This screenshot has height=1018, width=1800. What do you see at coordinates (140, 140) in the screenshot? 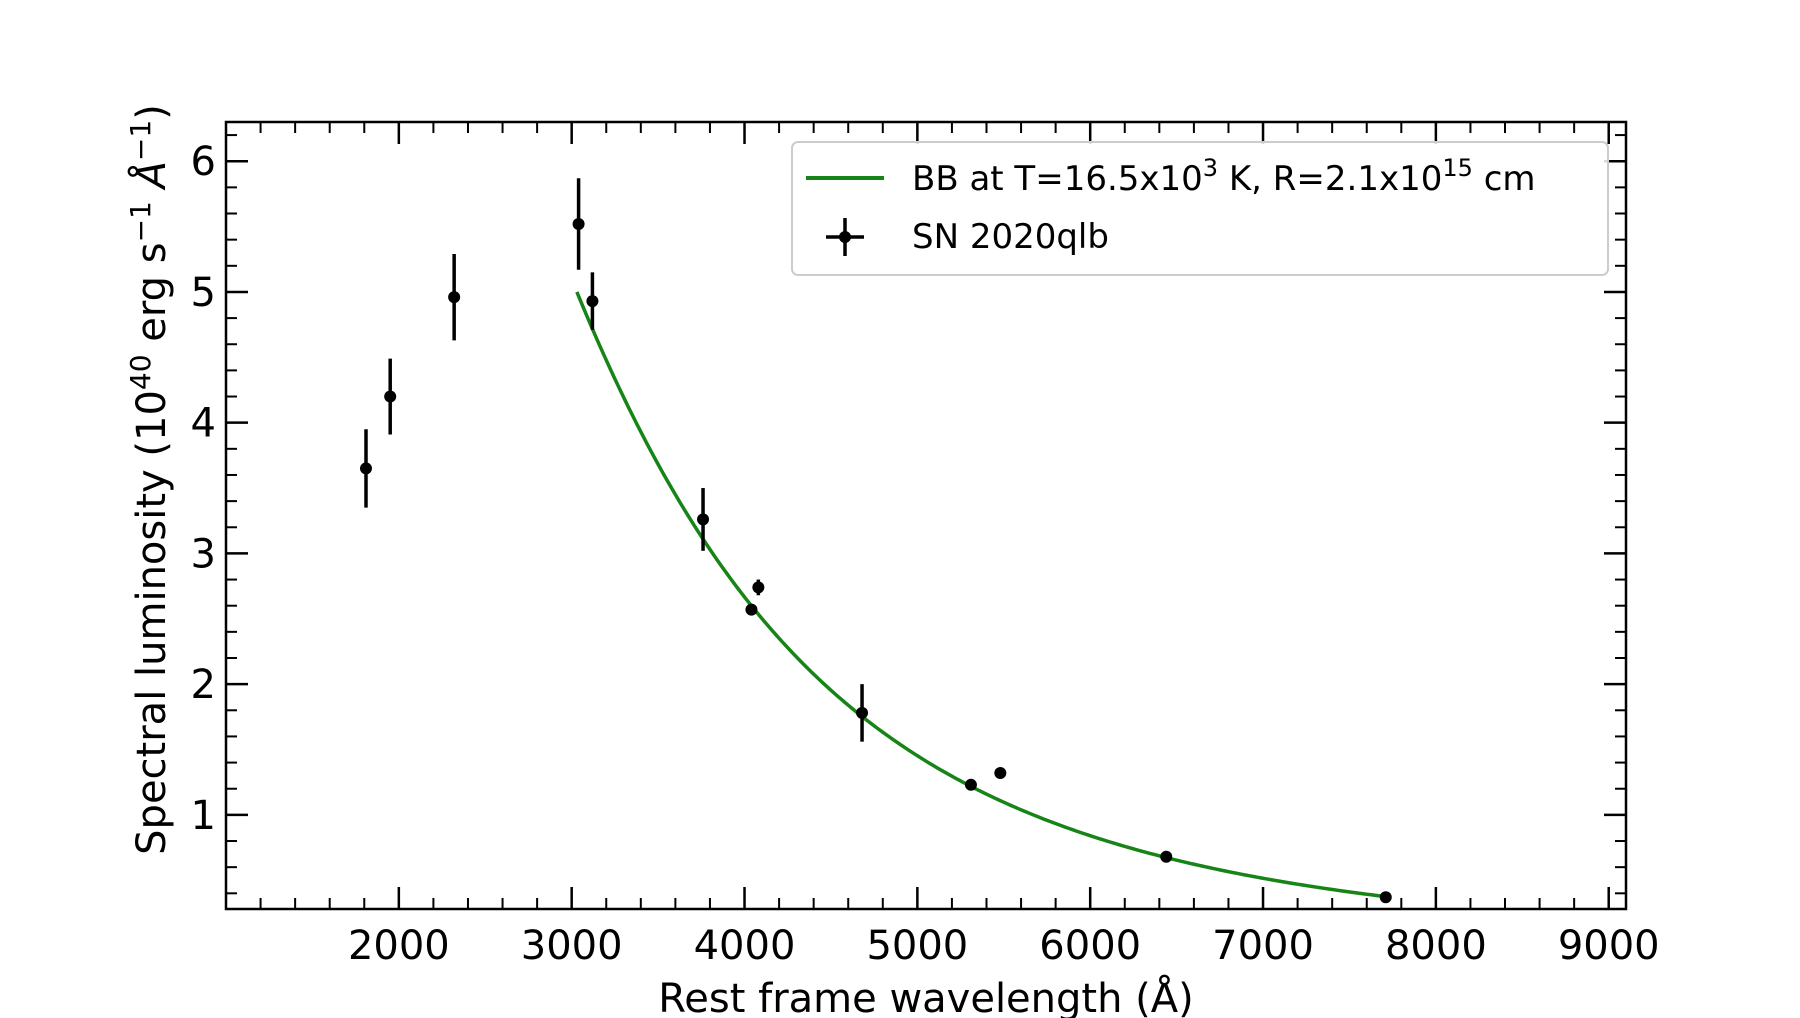
I see `y-axis-label-exp3: −1` at bounding box center [140, 140].